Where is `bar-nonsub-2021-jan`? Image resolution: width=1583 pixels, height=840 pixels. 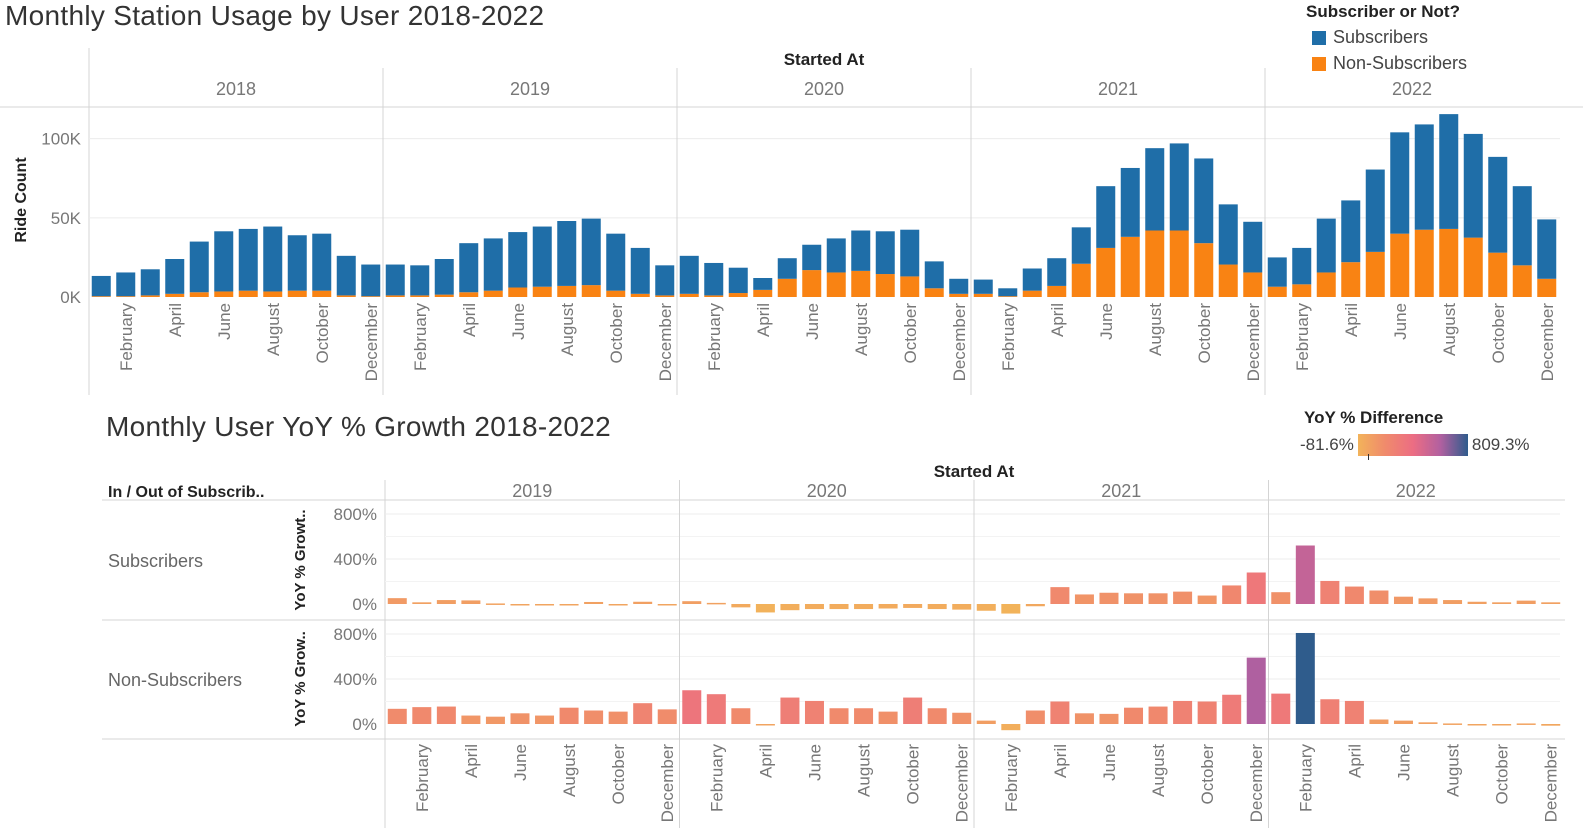
bar-nonsub-2021-jan is located at coordinates (983, 295).